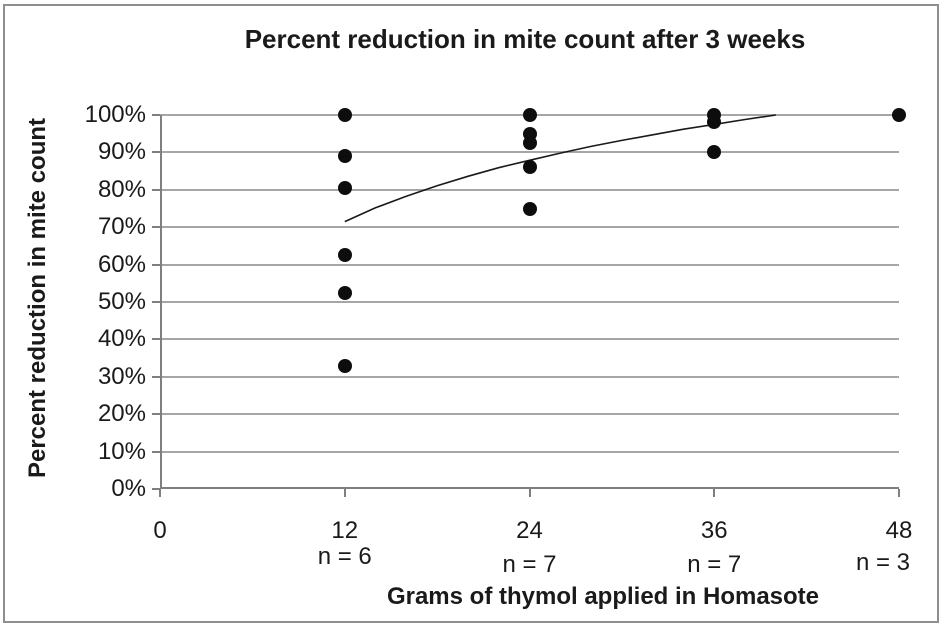 The height and width of the screenshot is (632, 946). Describe the element at coordinates (883, 562) in the screenshot. I see `sample-size-label: n = 3` at that location.